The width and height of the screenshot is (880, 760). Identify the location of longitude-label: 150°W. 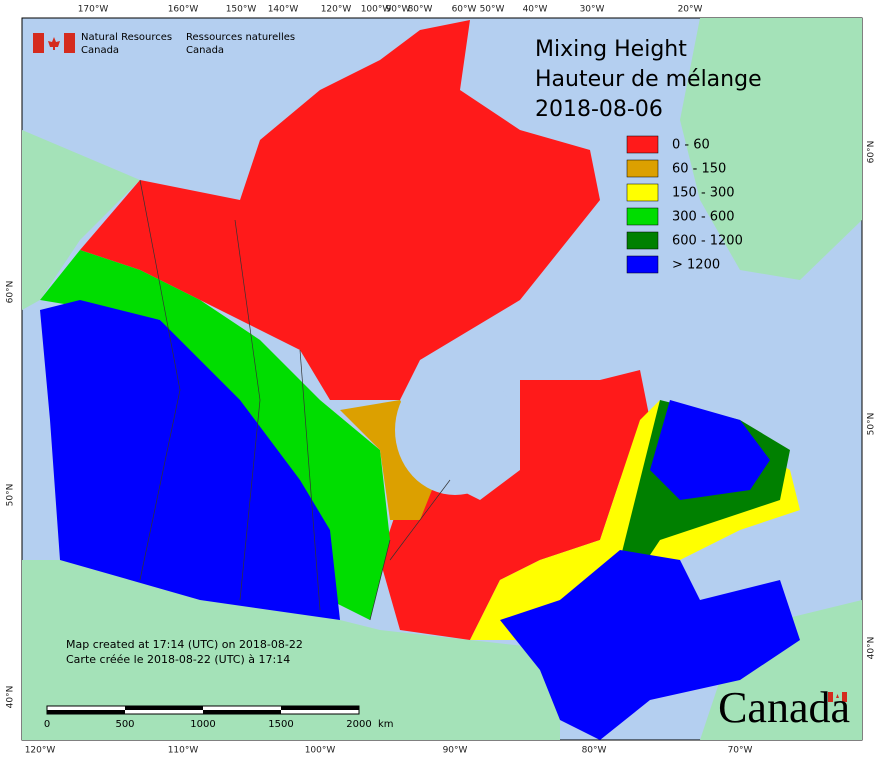
(241, 10).